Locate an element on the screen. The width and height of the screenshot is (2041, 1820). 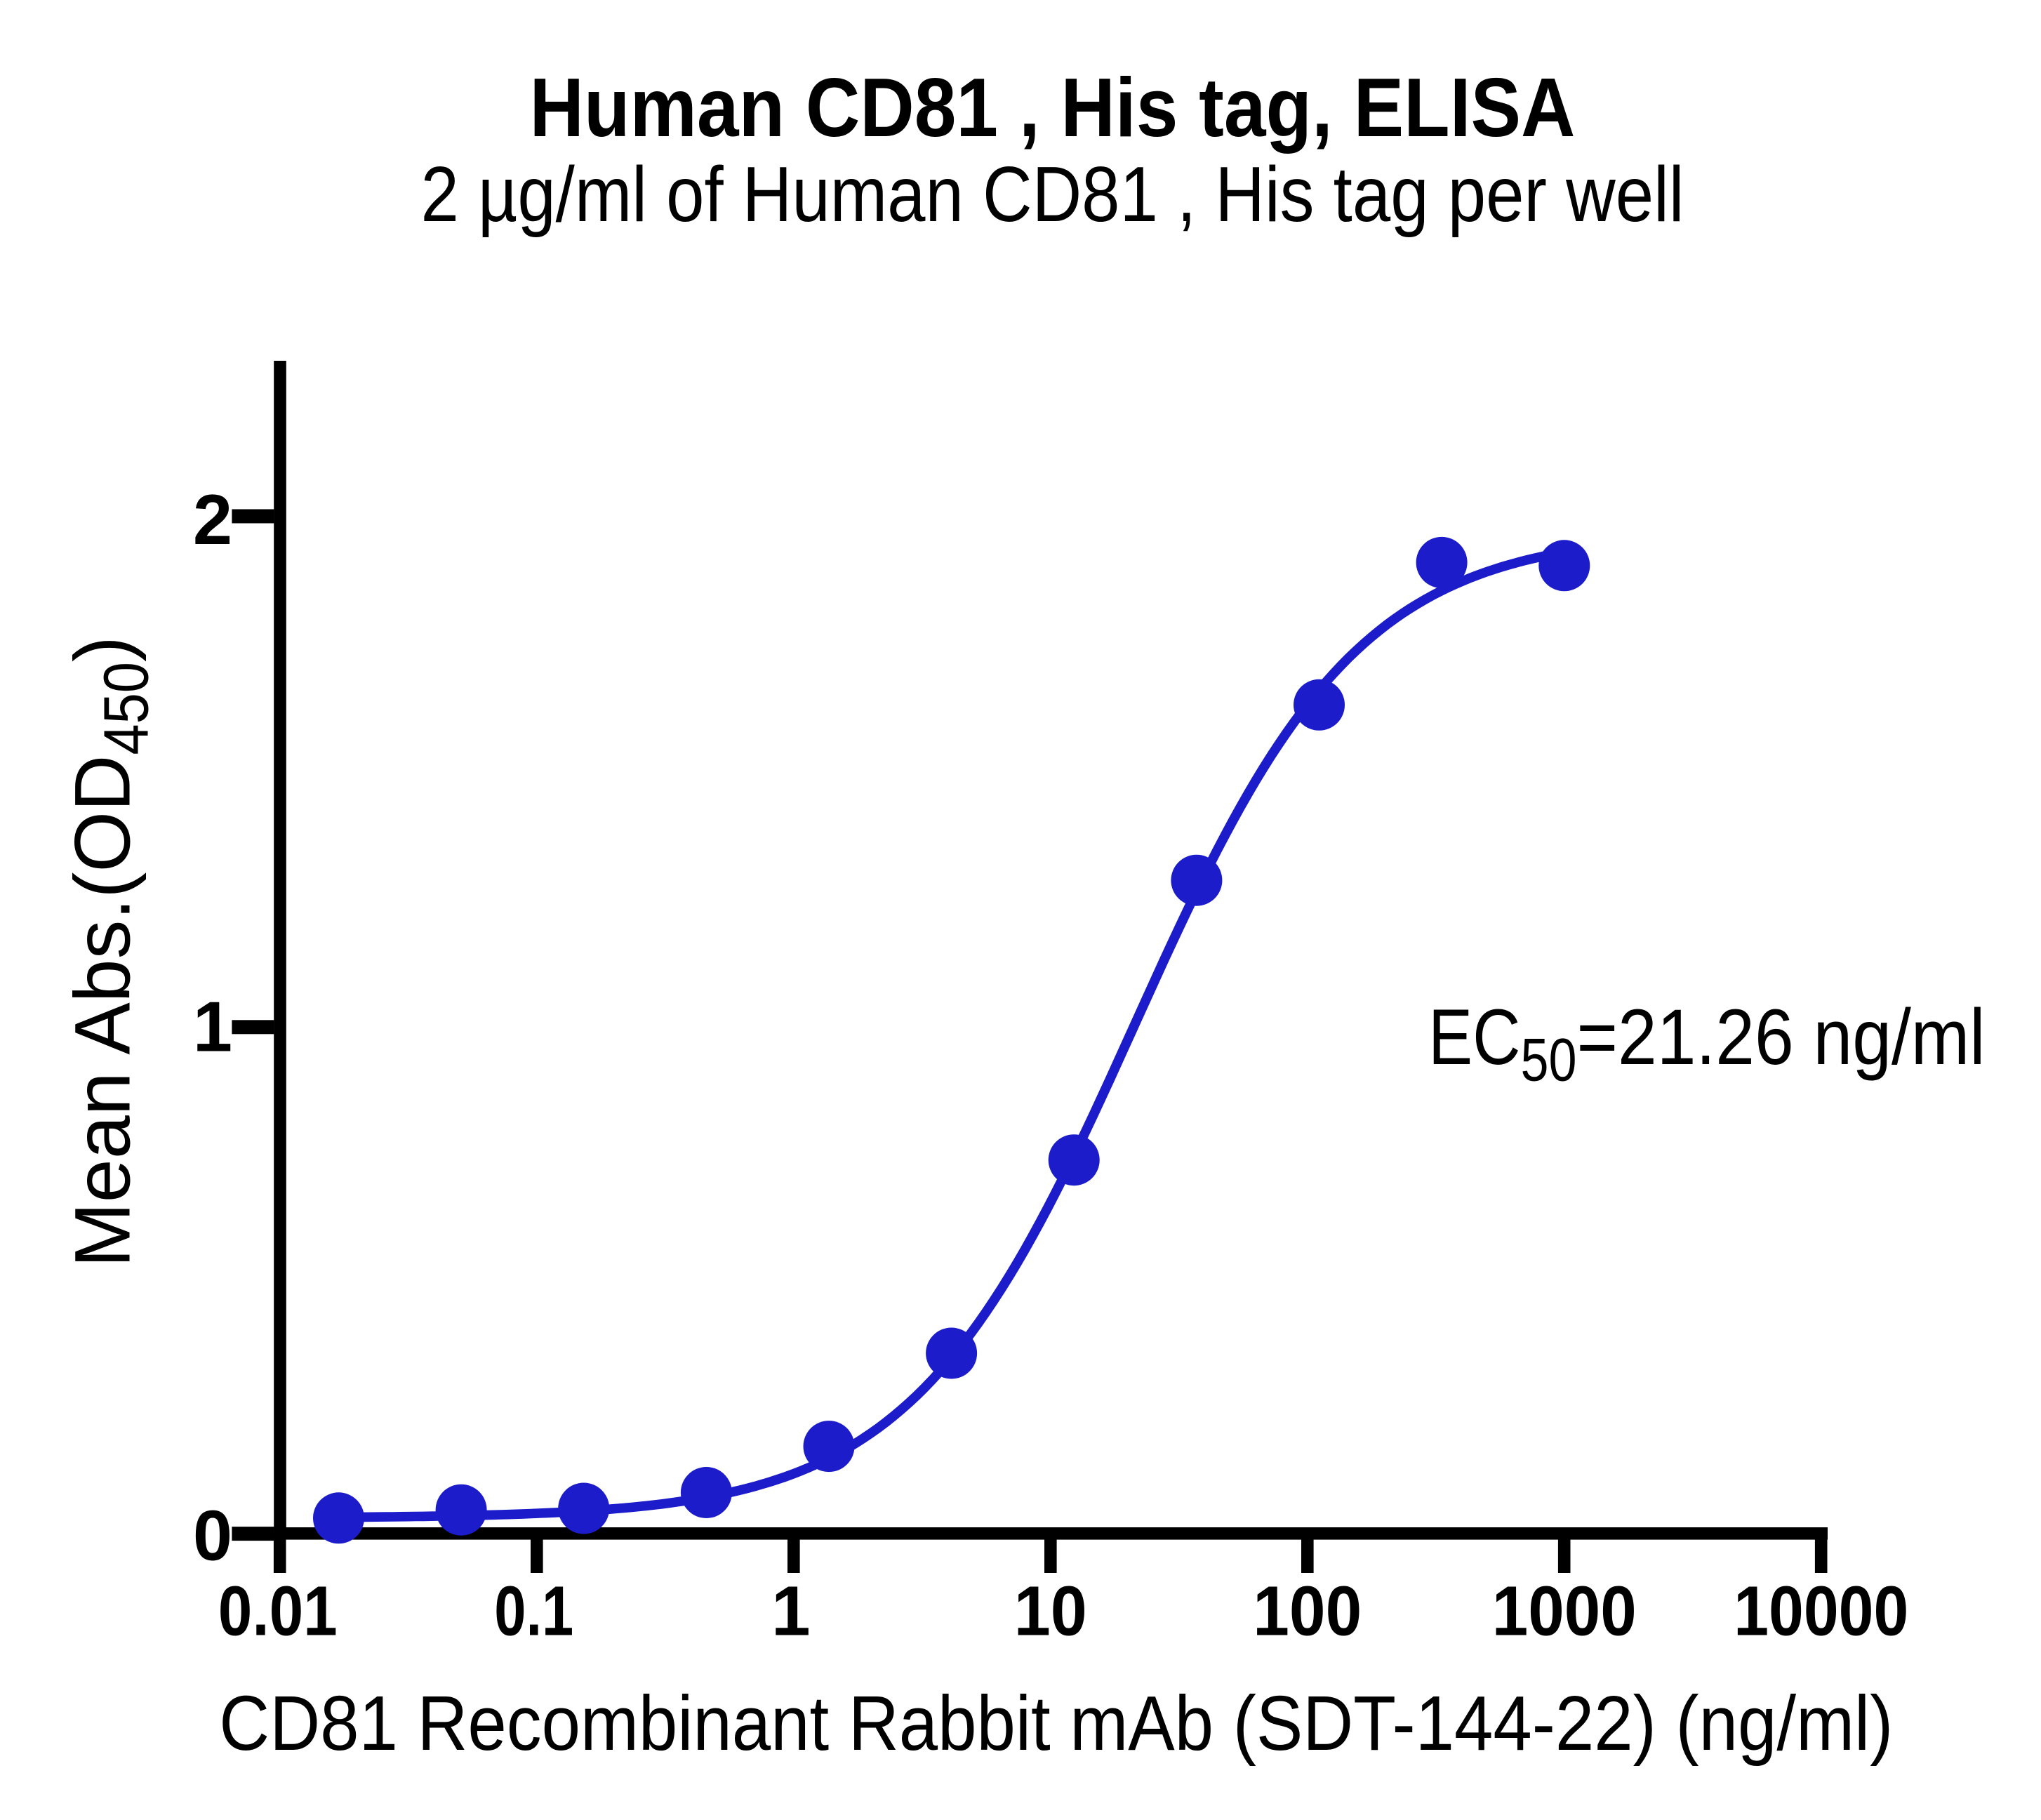
svg-text: 50 is located at coordinates (1549, 1060).